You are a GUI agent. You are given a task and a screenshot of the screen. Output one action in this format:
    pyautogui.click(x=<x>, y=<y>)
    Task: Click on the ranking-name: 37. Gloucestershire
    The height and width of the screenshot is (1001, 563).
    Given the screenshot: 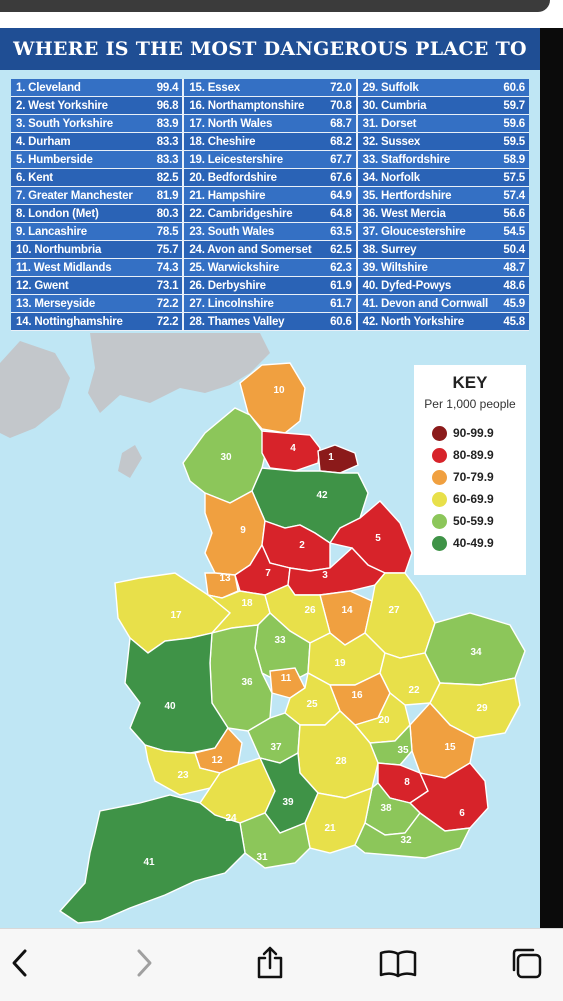 What is the action you would take?
    pyautogui.click(x=414, y=231)
    